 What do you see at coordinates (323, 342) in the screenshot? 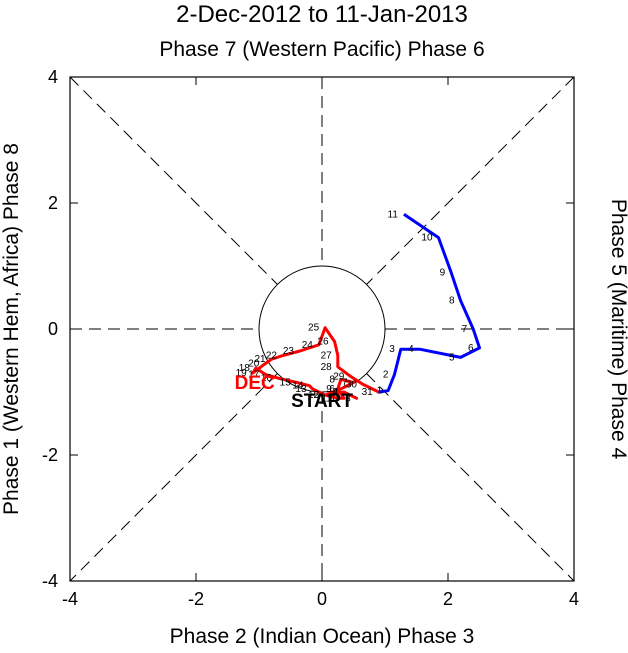
I see `day-label: 26` at bounding box center [323, 342].